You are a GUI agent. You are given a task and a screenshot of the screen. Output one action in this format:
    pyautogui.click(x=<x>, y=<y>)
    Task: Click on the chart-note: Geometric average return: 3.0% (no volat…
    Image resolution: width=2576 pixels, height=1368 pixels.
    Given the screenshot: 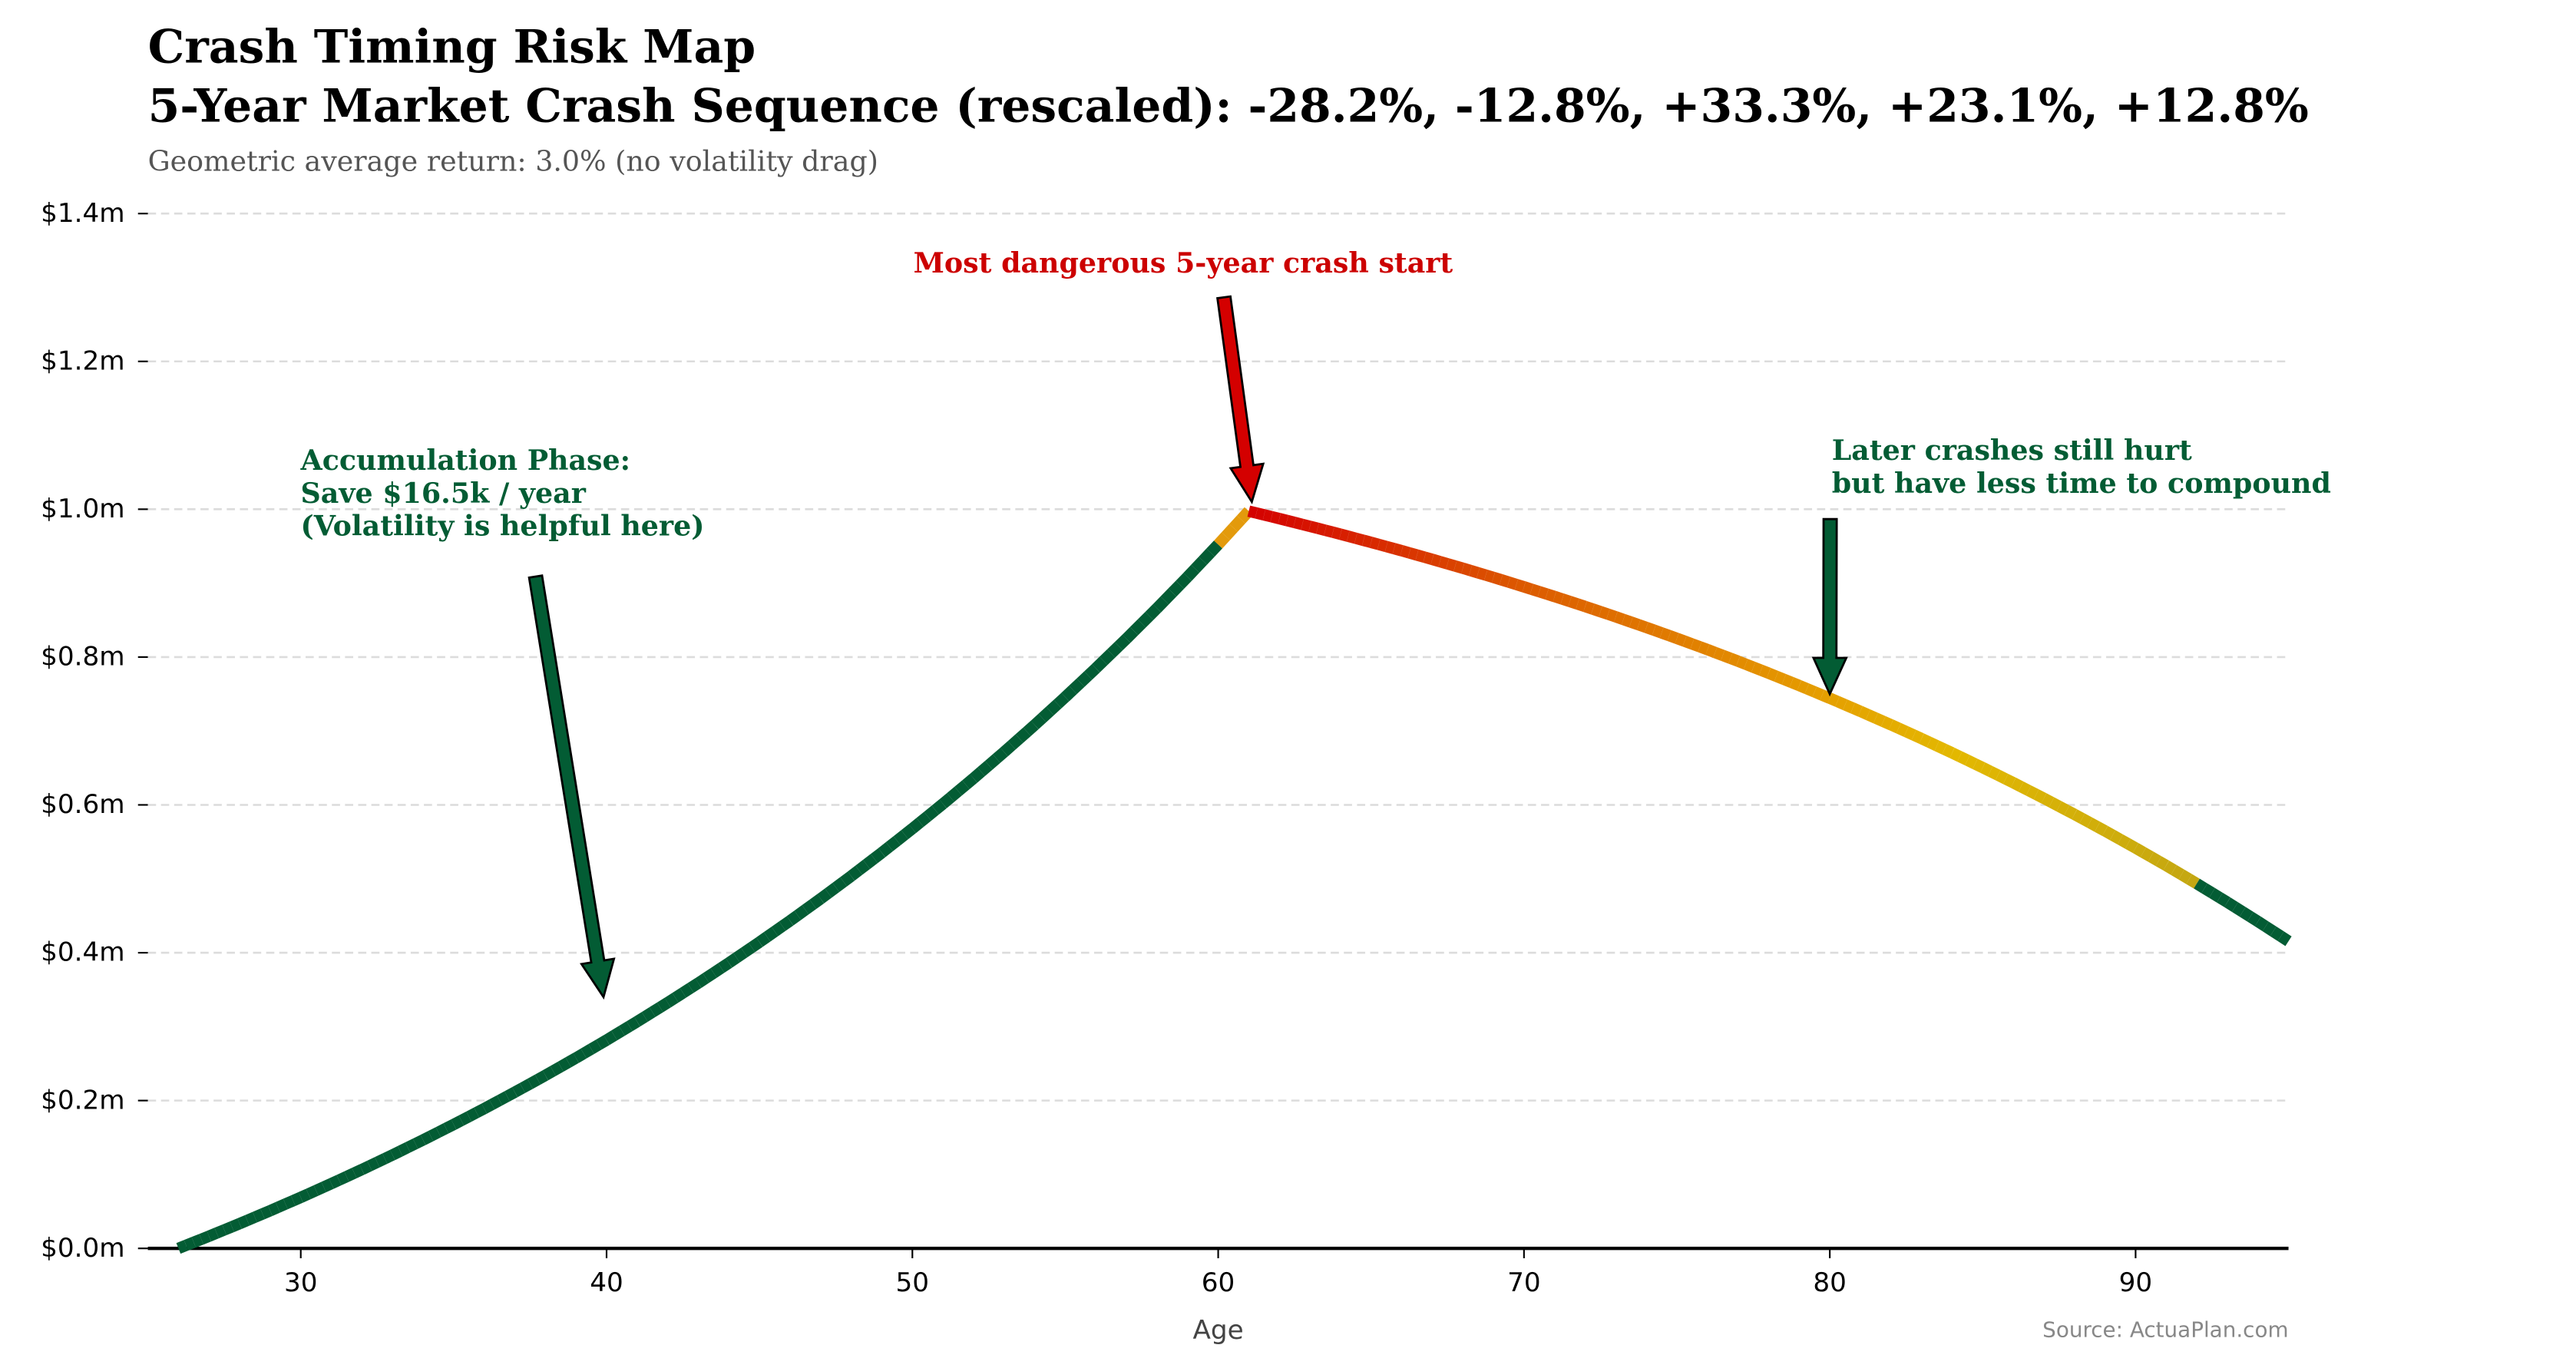 What is the action you would take?
    pyautogui.click(x=513, y=161)
    